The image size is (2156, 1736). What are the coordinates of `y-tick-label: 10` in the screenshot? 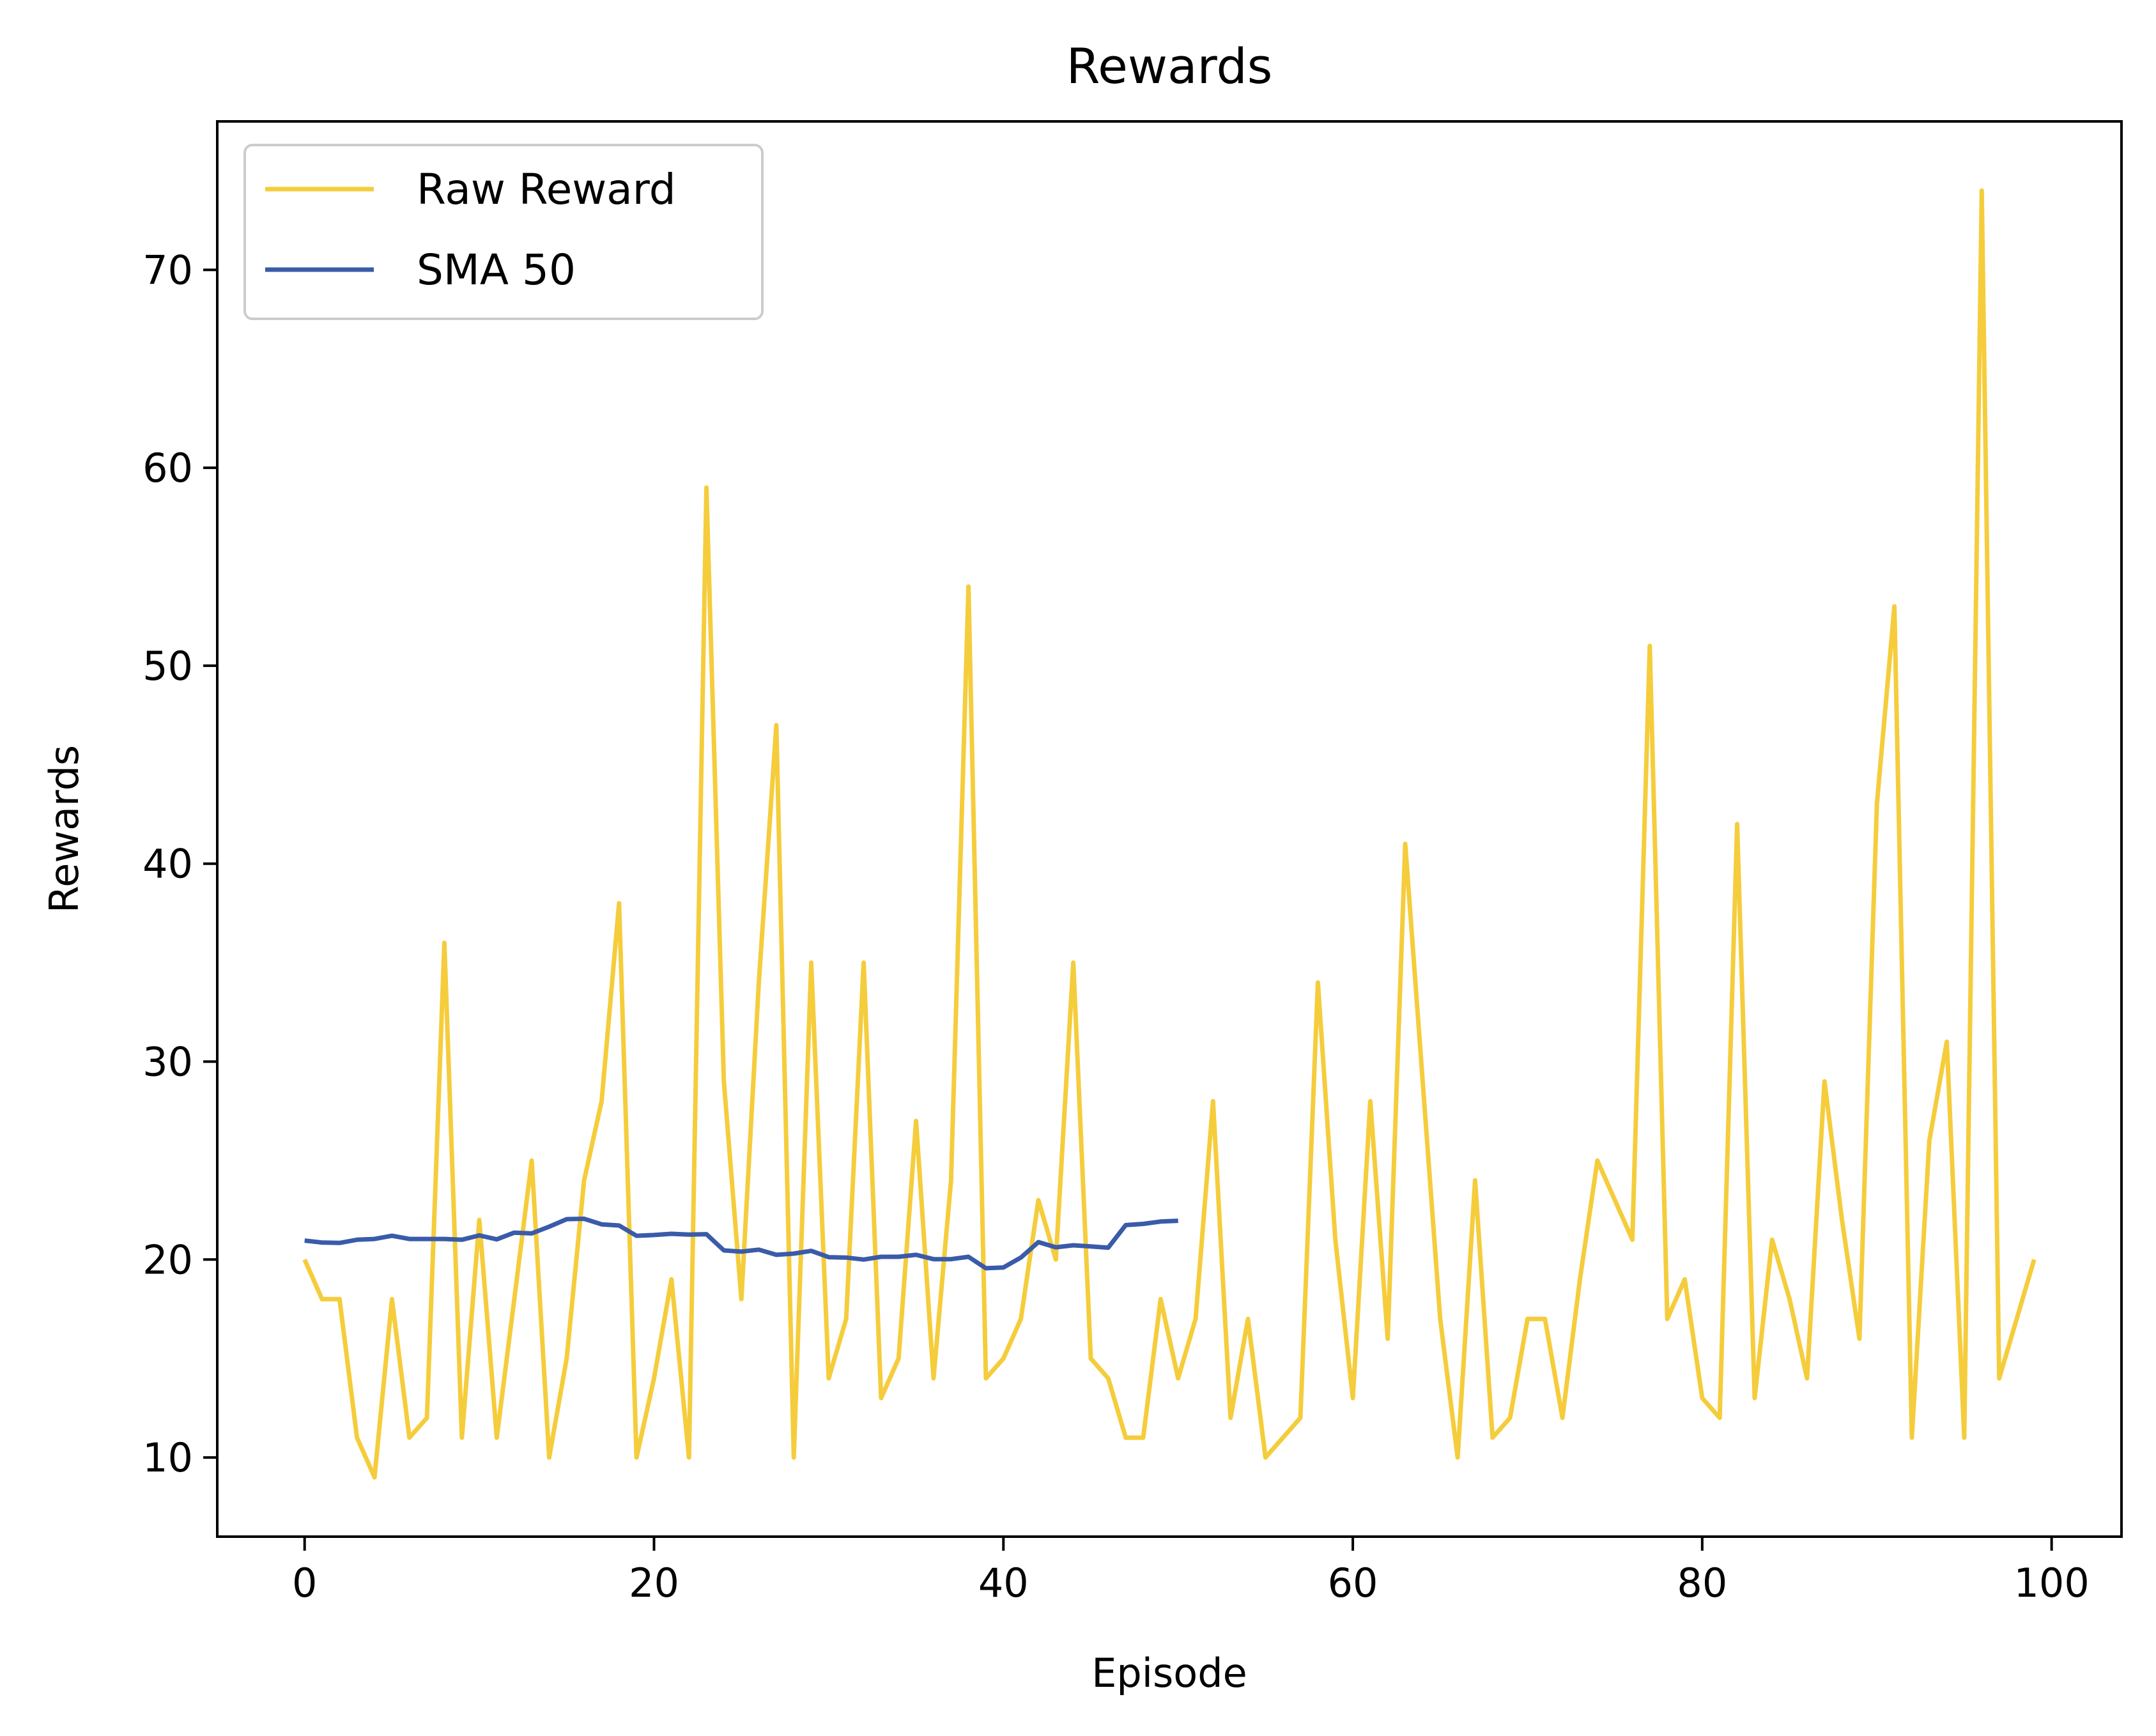 It's located at (167, 1457).